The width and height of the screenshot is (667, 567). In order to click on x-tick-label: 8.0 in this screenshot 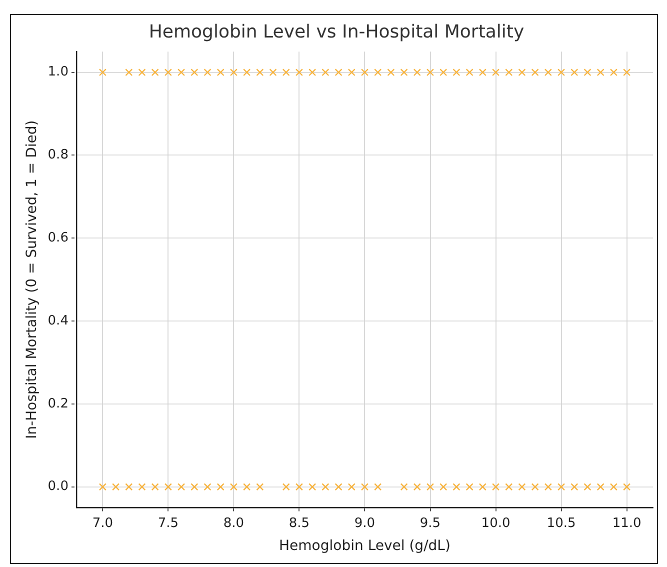, I will do `click(233, 523)`.